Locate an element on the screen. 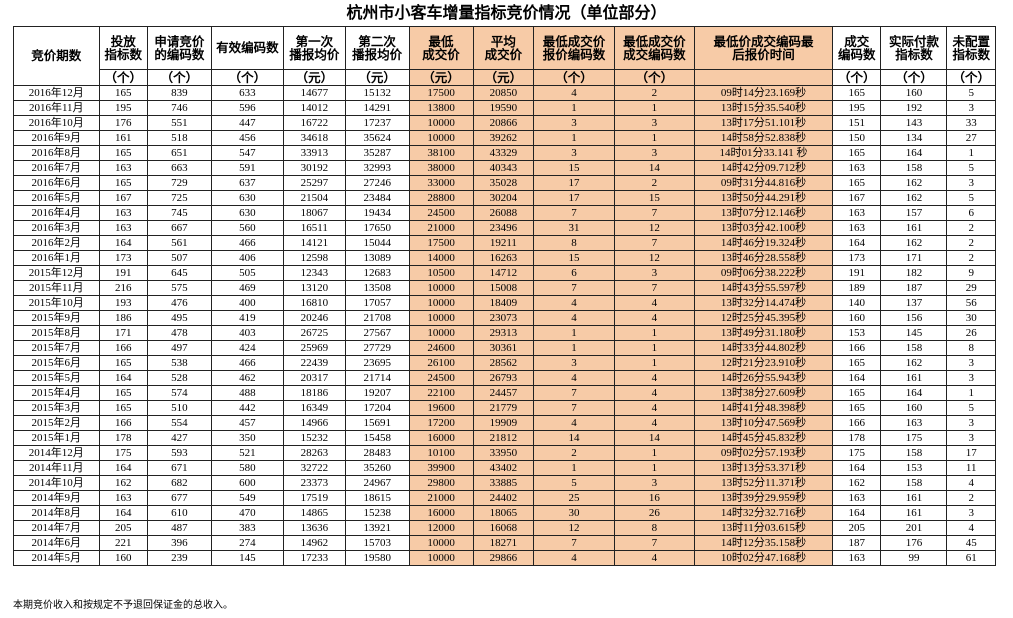  table-cell: 14712 is located at coordinates (503, 273).